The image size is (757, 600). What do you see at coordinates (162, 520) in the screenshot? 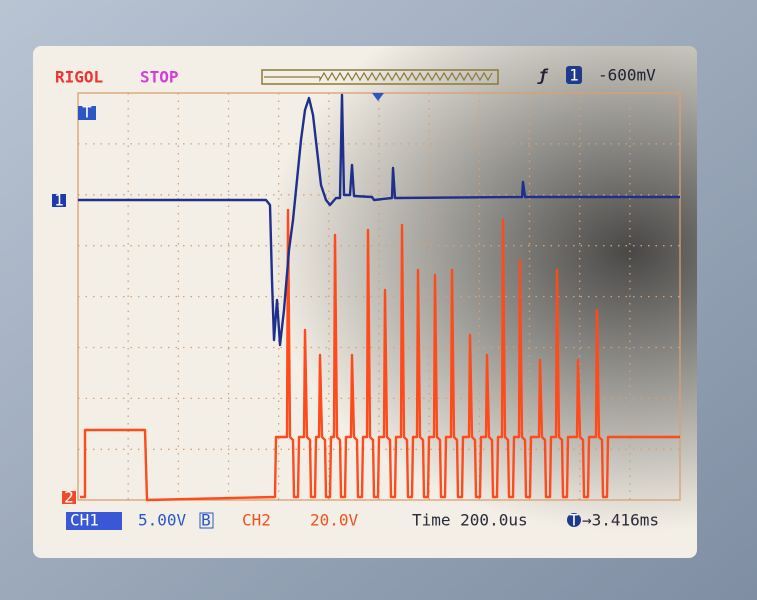
I see `ch1-scale: 5.00V` at bounding box center [162, 520].